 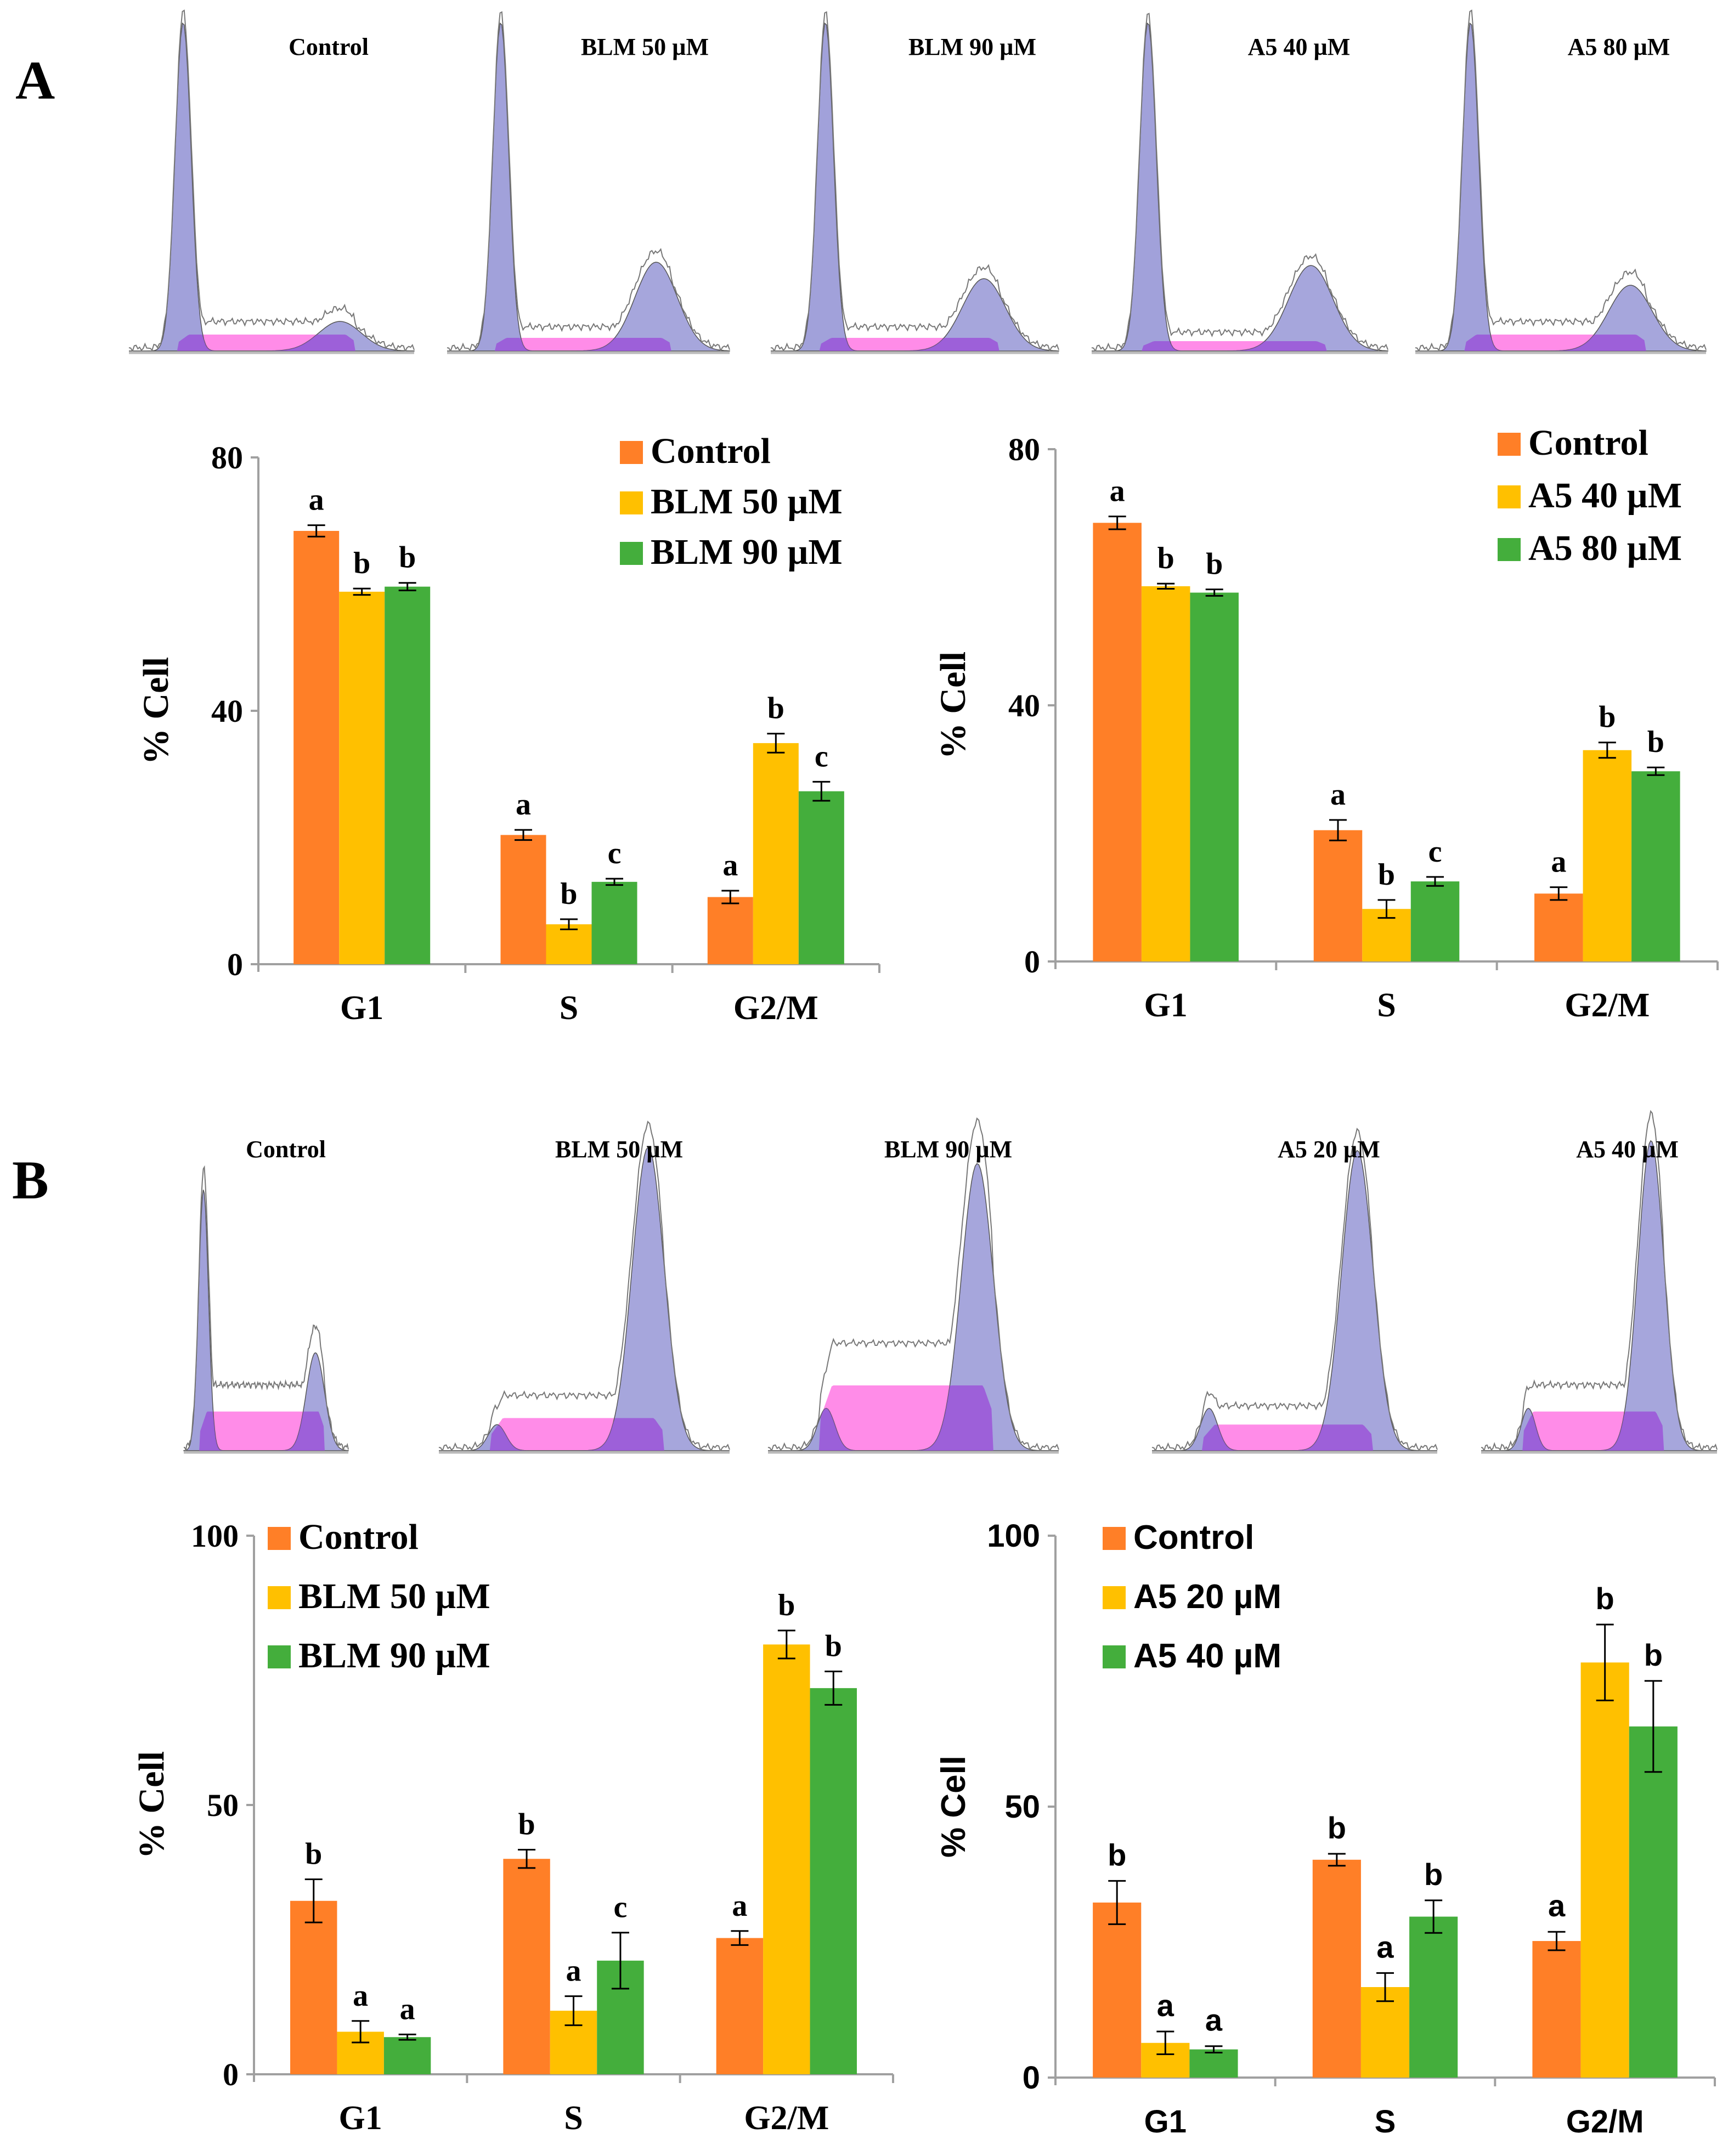 What do you see at coordinates (407, 2055) in the screenshot?
I see `bar-blm-90-m-g1` at bounding box center [407, 2055].